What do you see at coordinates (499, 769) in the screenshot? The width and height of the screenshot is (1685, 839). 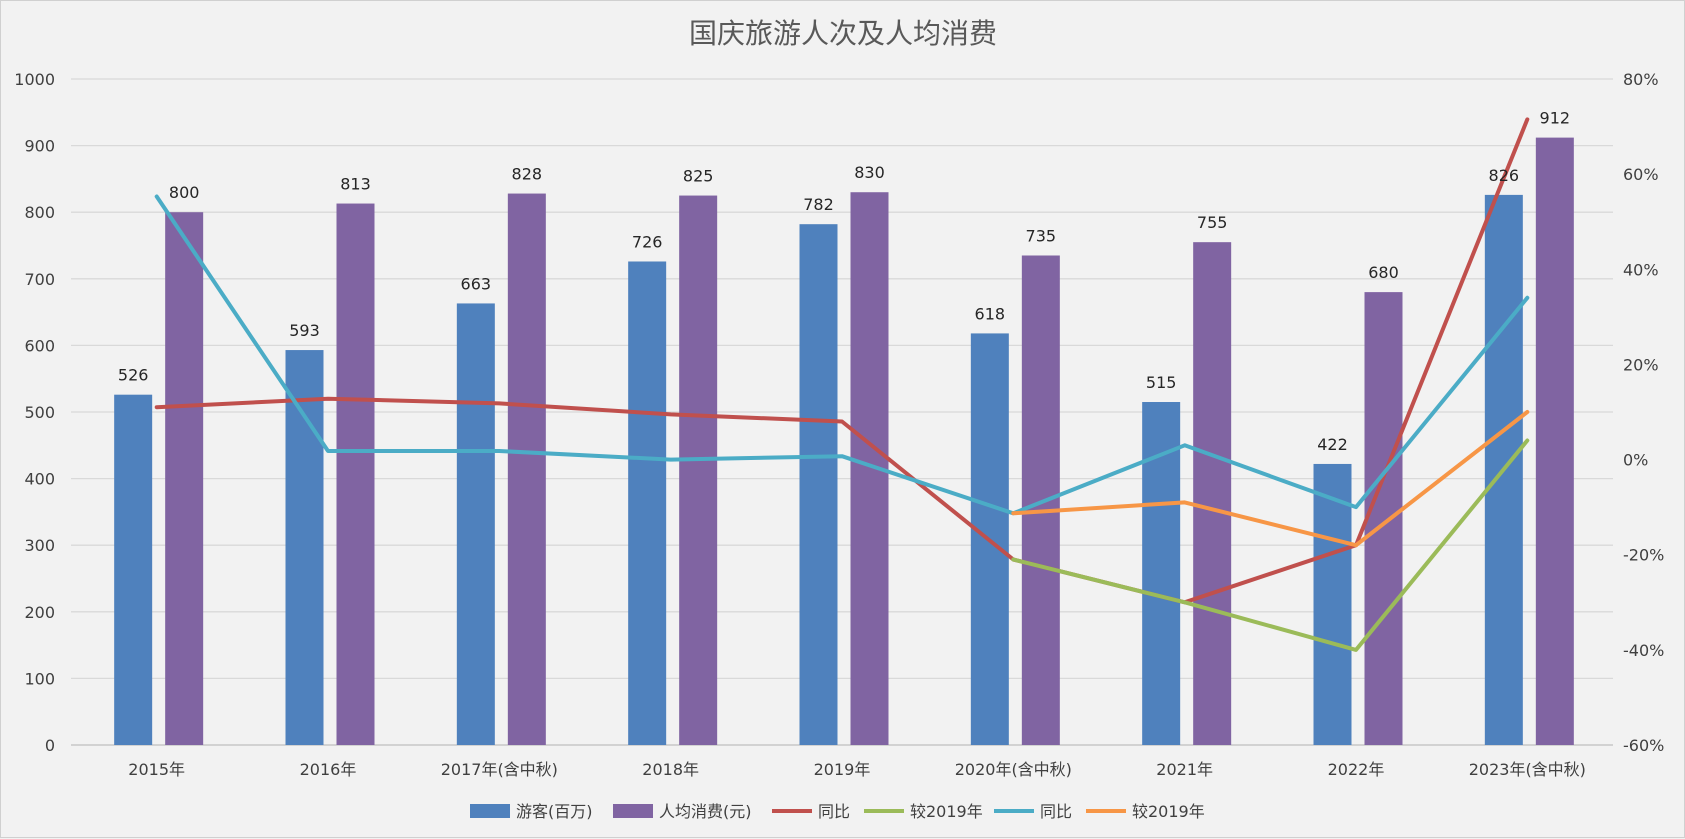 I see `x-tick-label: 2017年(含中秋)` at bounding box center [499, 769].